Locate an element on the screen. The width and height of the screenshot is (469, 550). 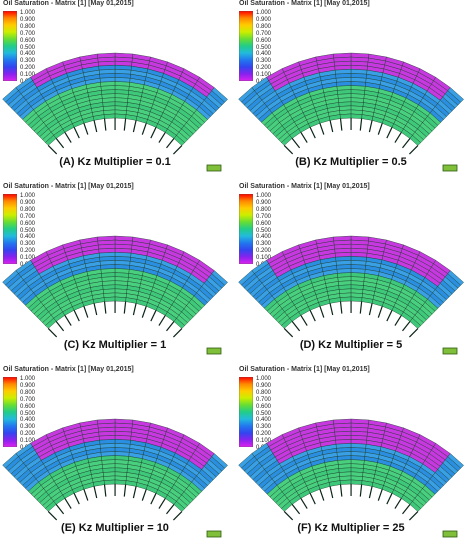
panel-caption: (F) Kz Multiplier = 25 is located at coordinates (351, 528).